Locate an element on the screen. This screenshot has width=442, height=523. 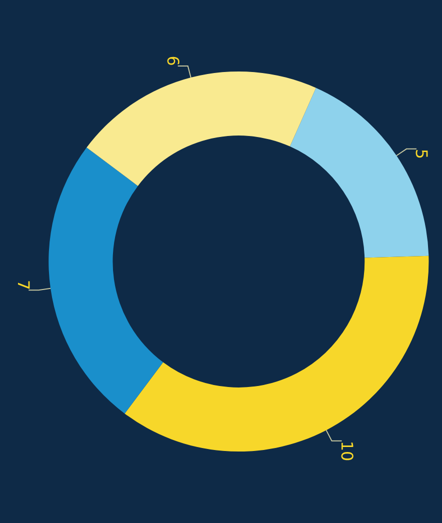
data-label: 7 is located at coordinates (24, 285).